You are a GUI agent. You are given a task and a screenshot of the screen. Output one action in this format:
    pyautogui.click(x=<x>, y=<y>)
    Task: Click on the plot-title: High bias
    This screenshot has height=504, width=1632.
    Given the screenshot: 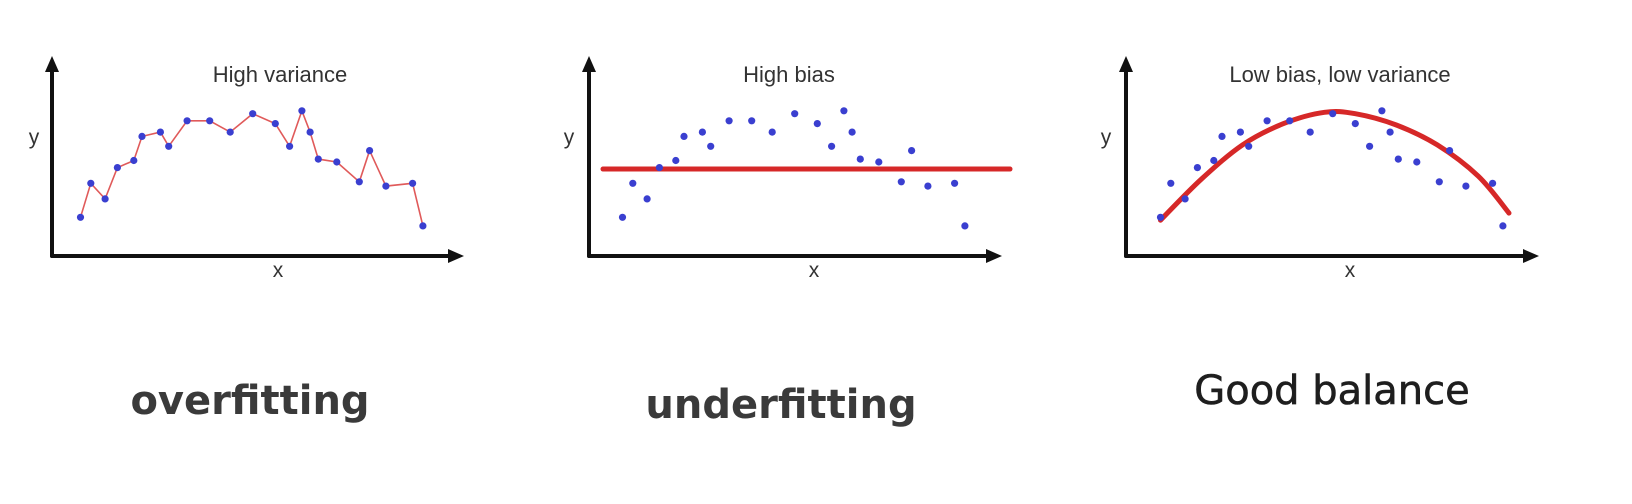 What is the action you would take?
    pyautogui.click(x=789, y=74)
    